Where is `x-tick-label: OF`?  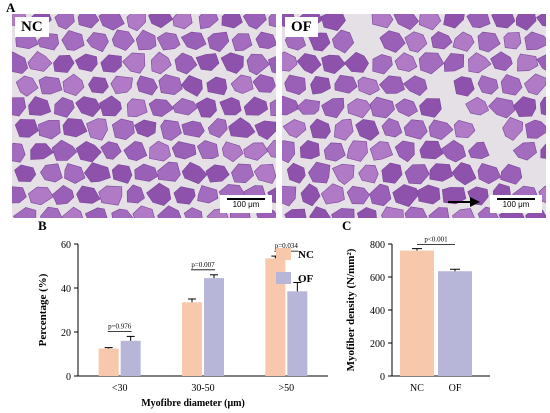
x-tick-label: OF is located at coordinates (455, 388).